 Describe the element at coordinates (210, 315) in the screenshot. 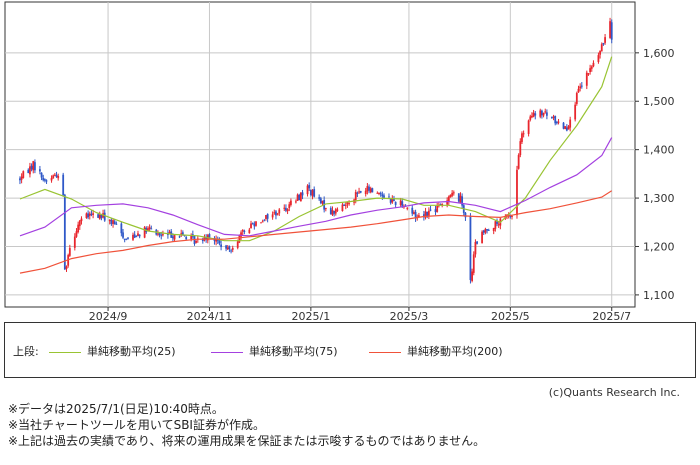

I see `x-tick-label: 2024/11` at that location.